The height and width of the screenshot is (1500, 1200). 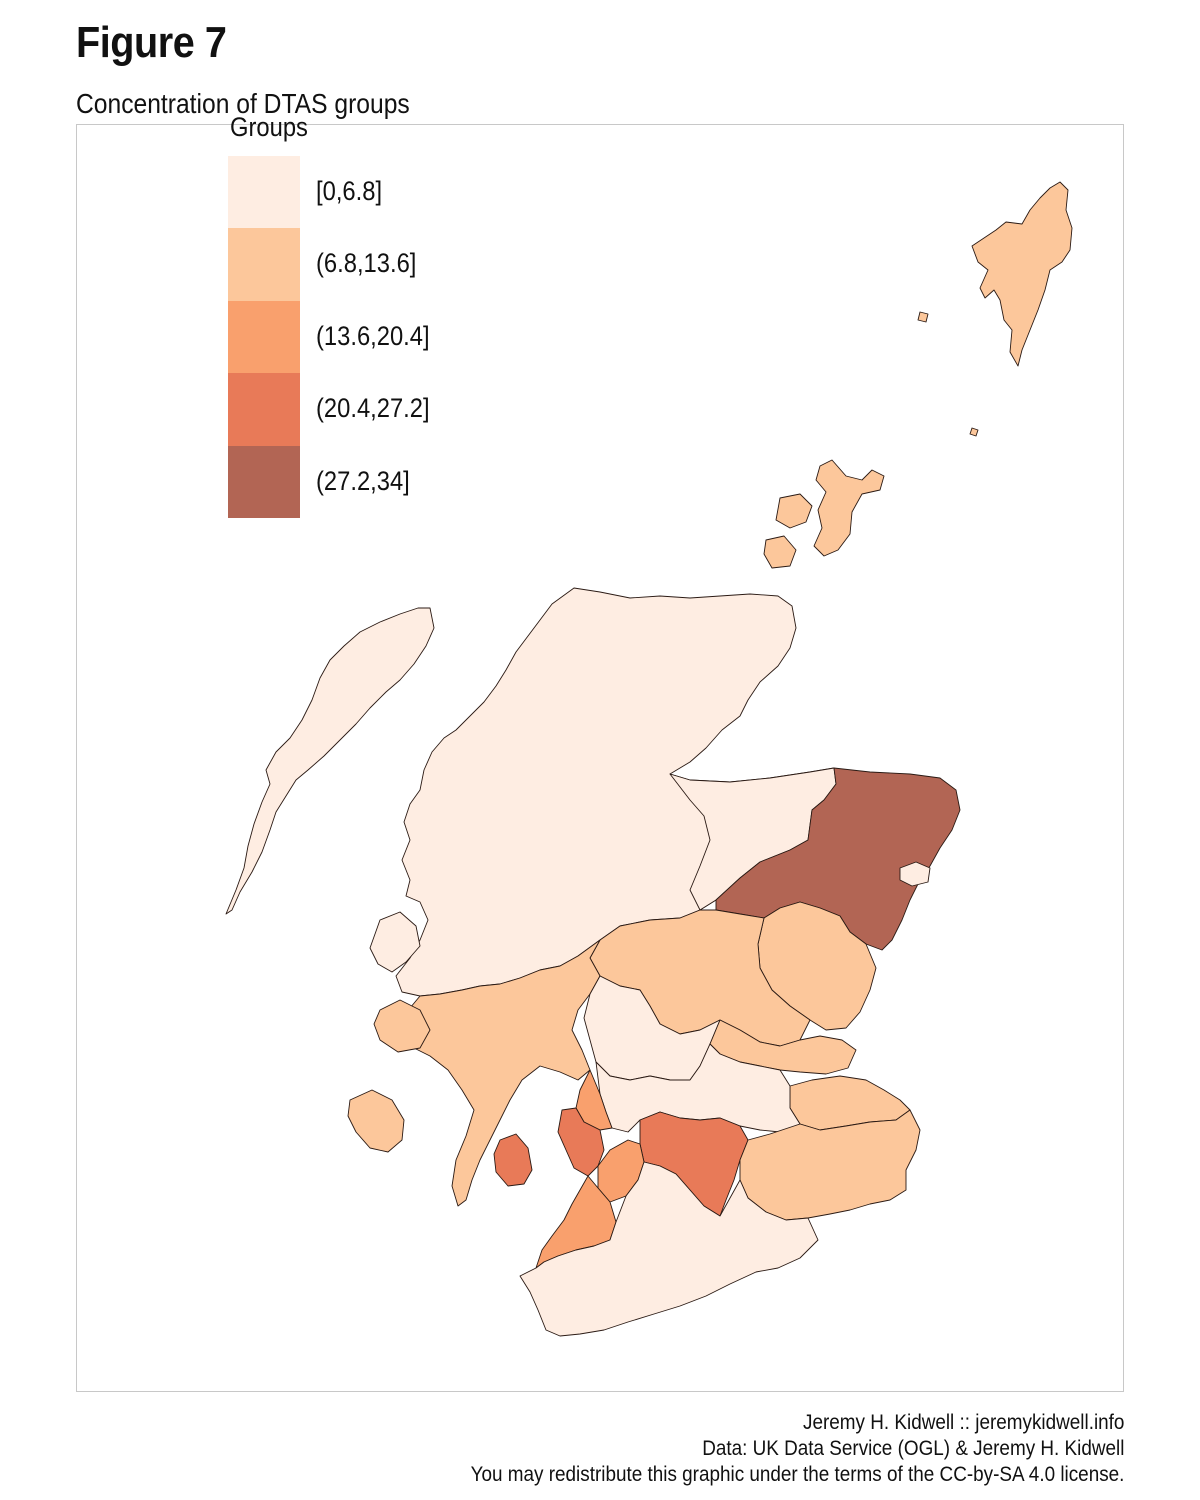 I want to click on region-arran, so click(x=513, y=1160).